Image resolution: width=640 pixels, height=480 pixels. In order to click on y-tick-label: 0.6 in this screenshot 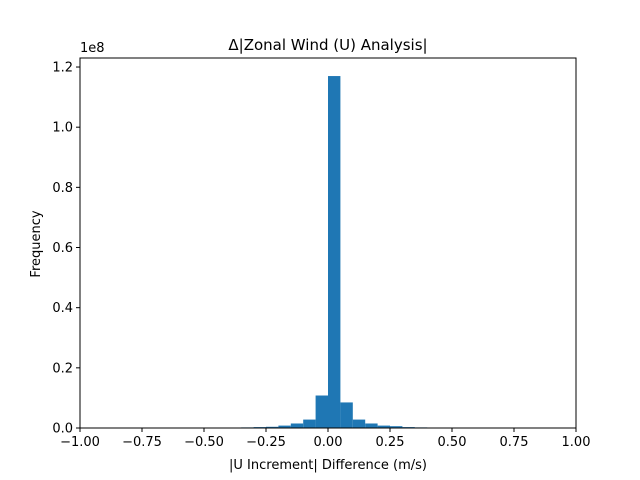, I will do `click(62, 248)`.